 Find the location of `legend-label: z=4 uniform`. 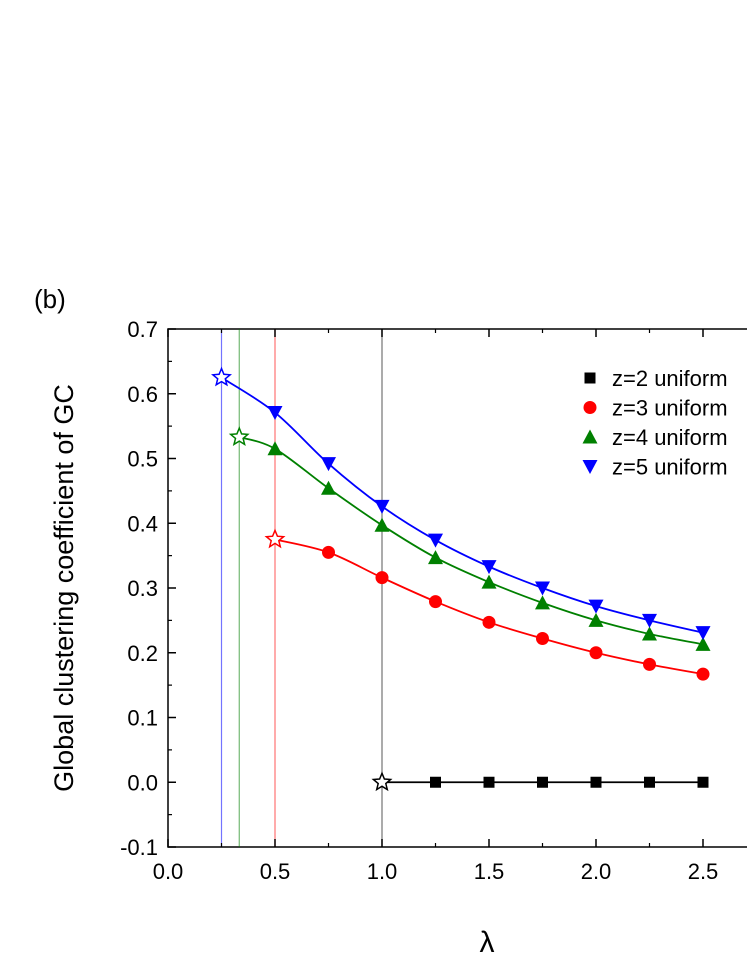

legend-label: z=4 uniform is located at coordinates (670, 437).